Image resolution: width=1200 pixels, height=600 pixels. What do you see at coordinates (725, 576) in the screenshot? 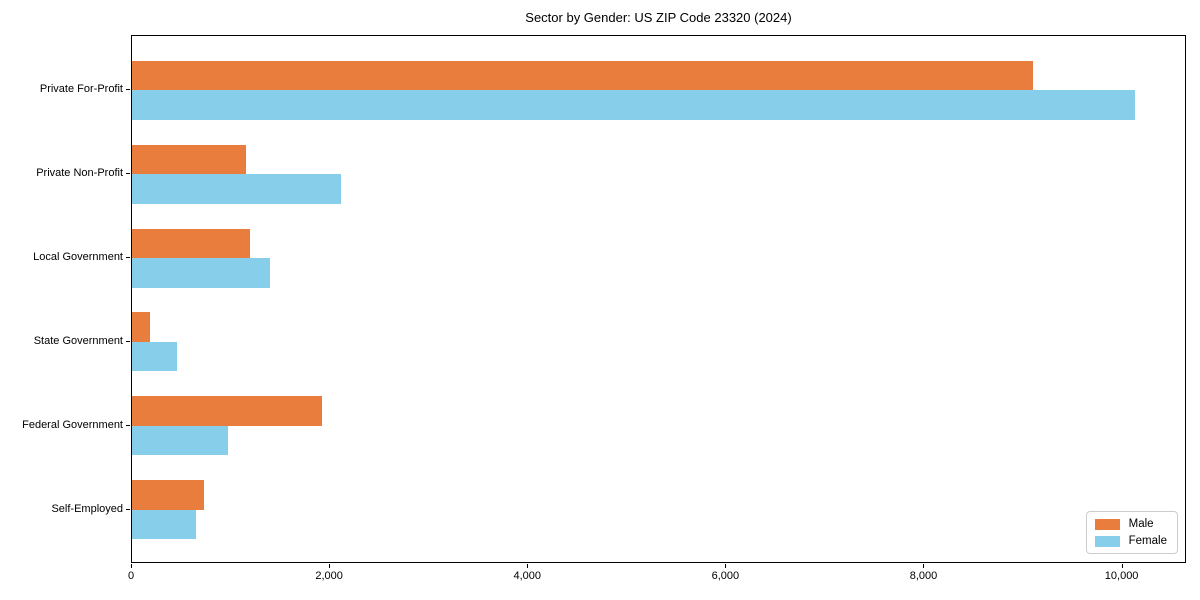
I see `x-axis-label-3: 6,000` at bounding box center [725, 576].